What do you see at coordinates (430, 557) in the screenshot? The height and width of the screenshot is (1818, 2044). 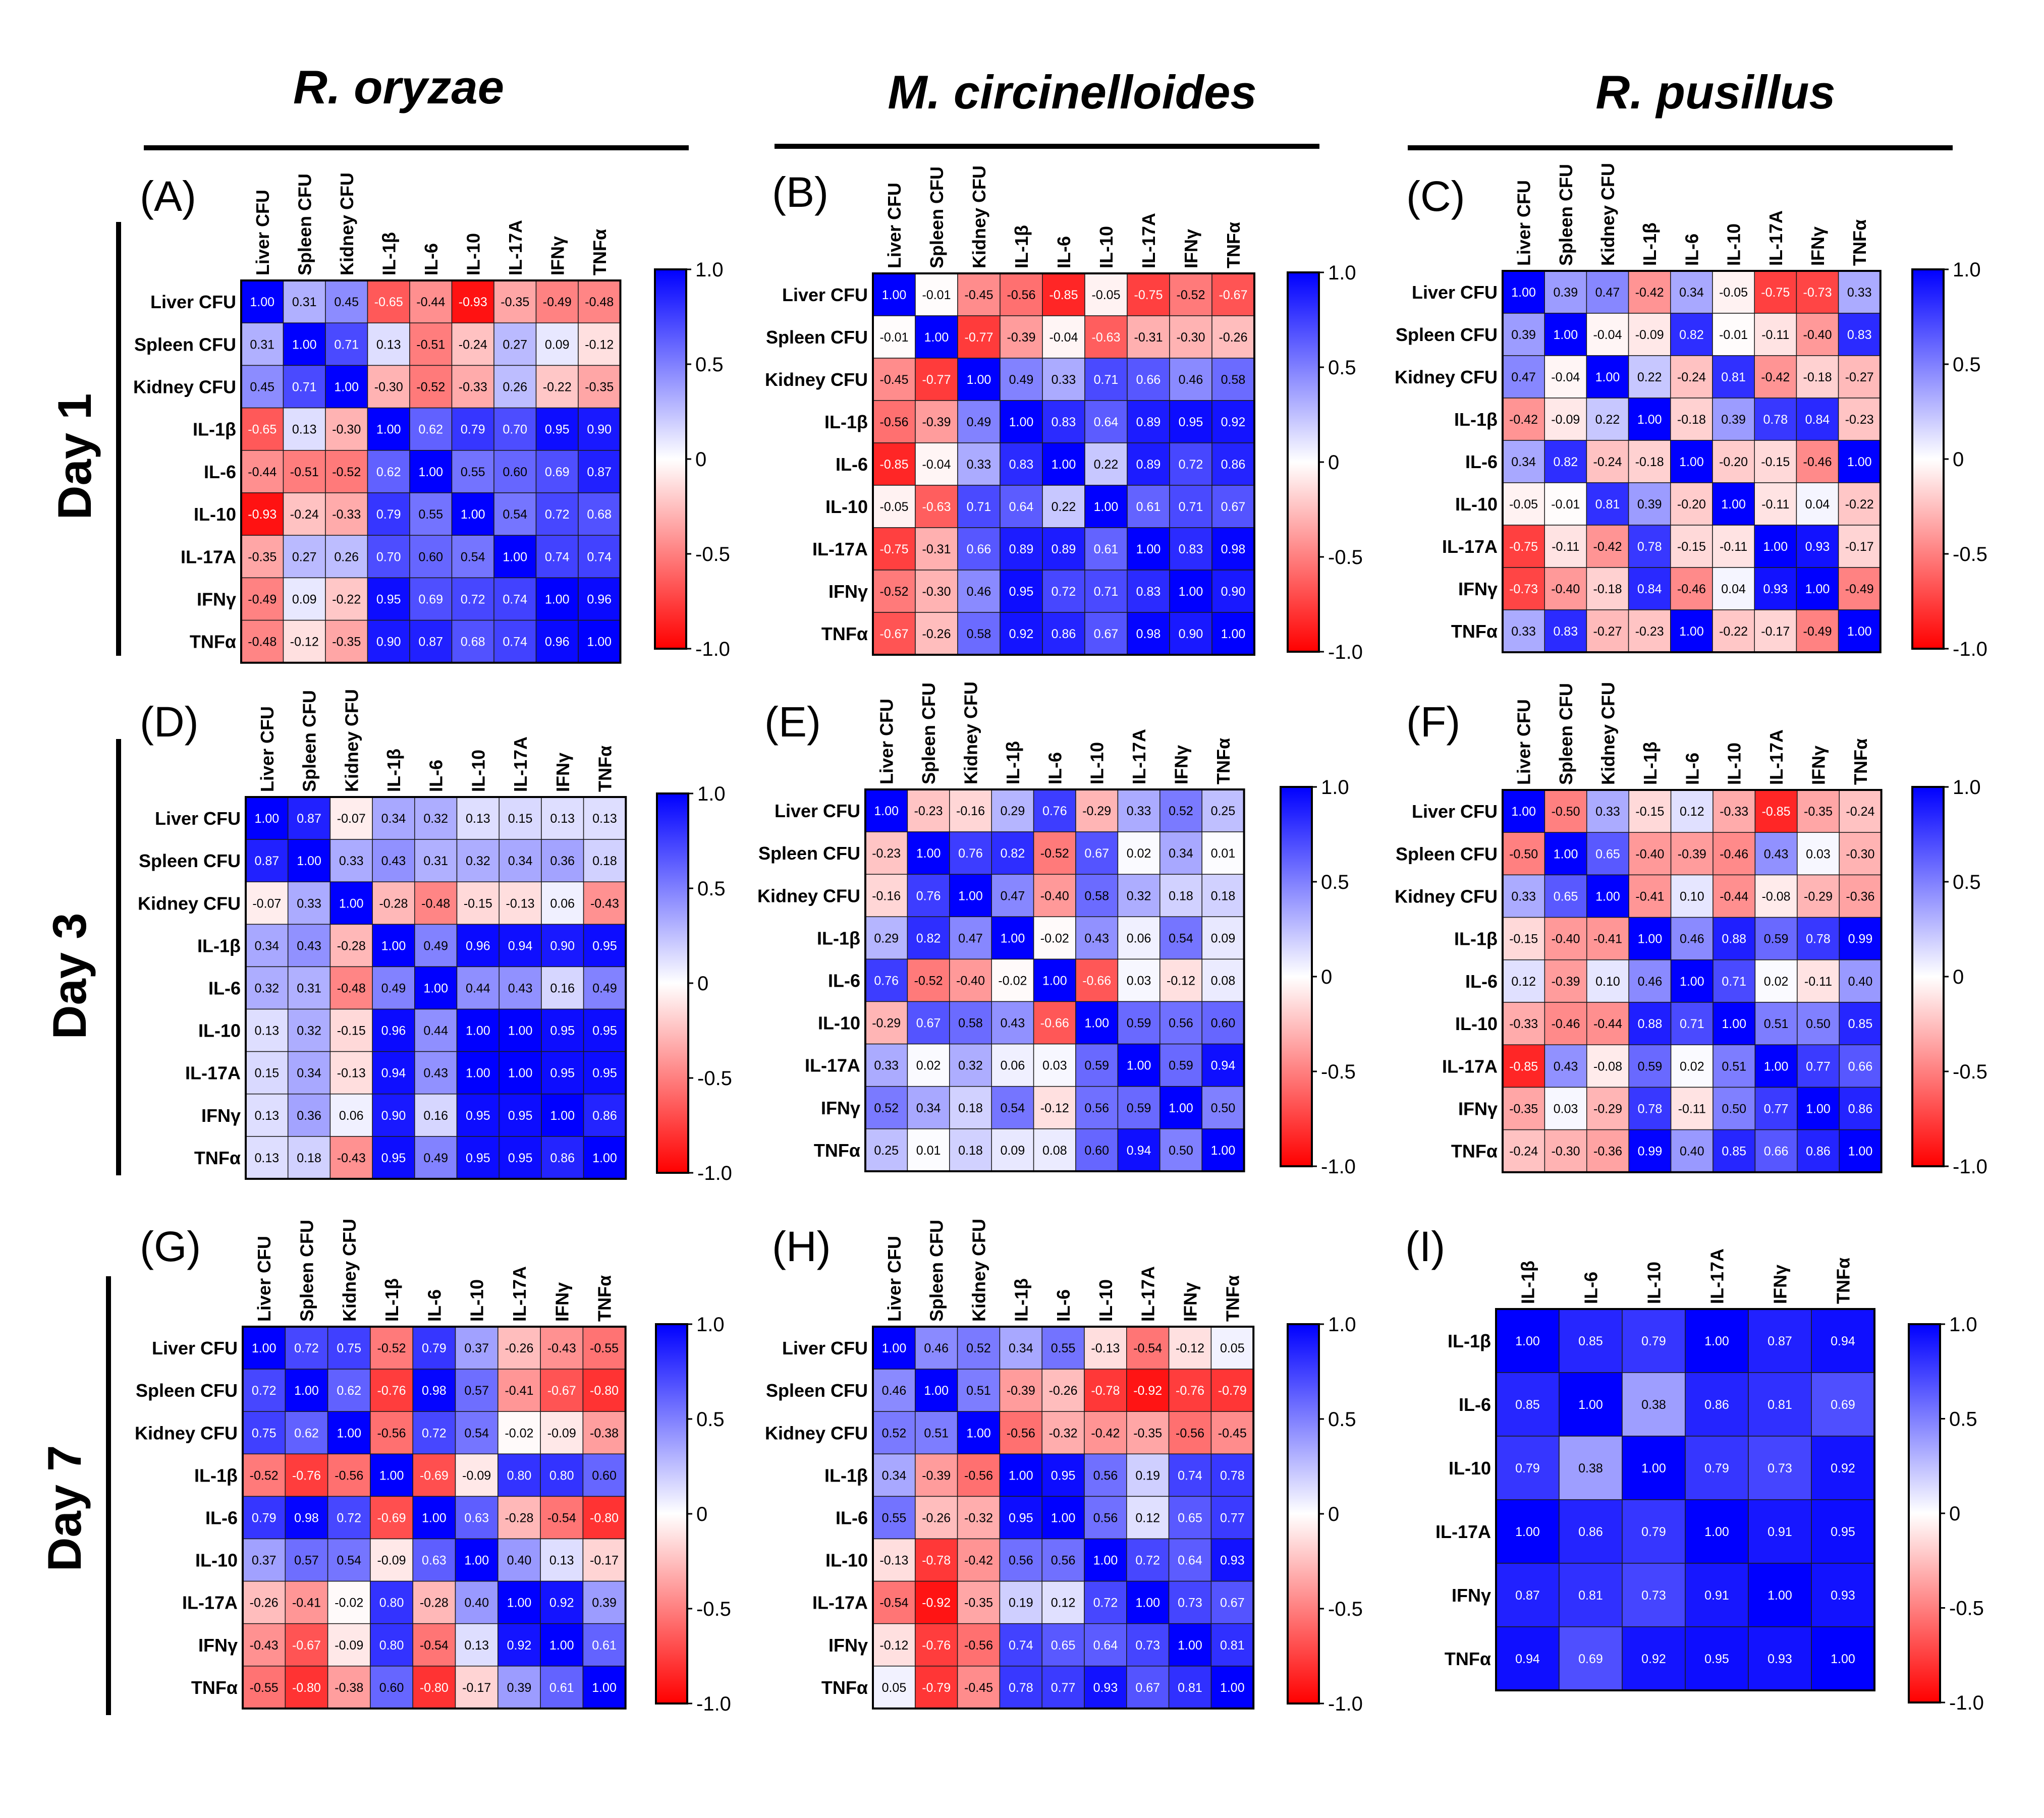 I see `cell-value-label: 0.60` at bounding box center [430, 557].